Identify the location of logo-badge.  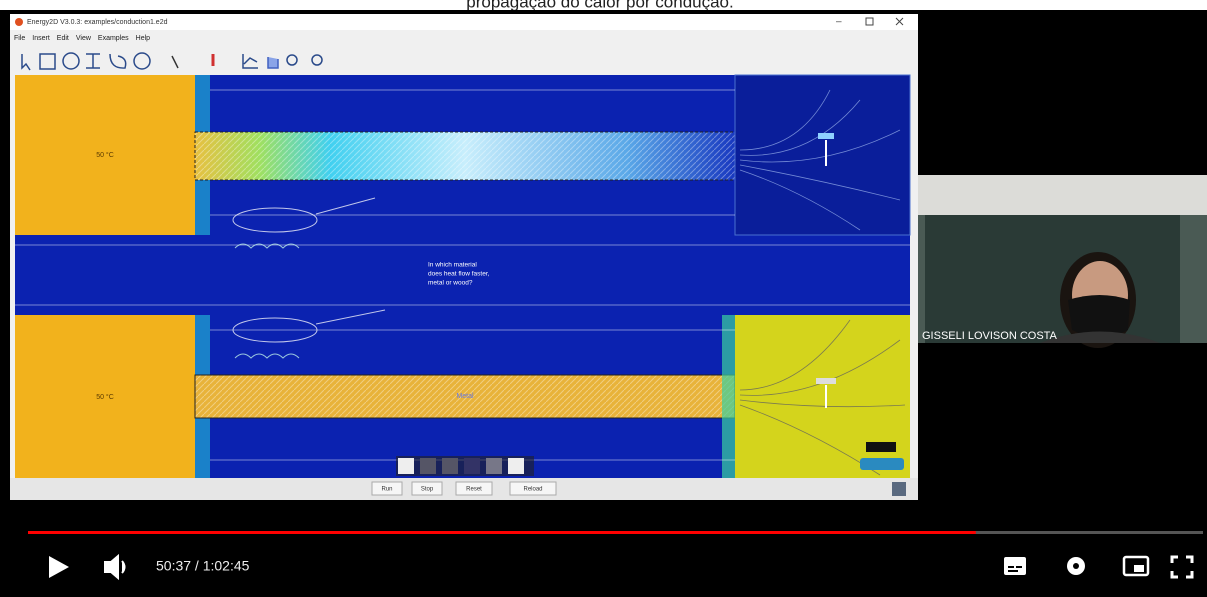
(882, 464).